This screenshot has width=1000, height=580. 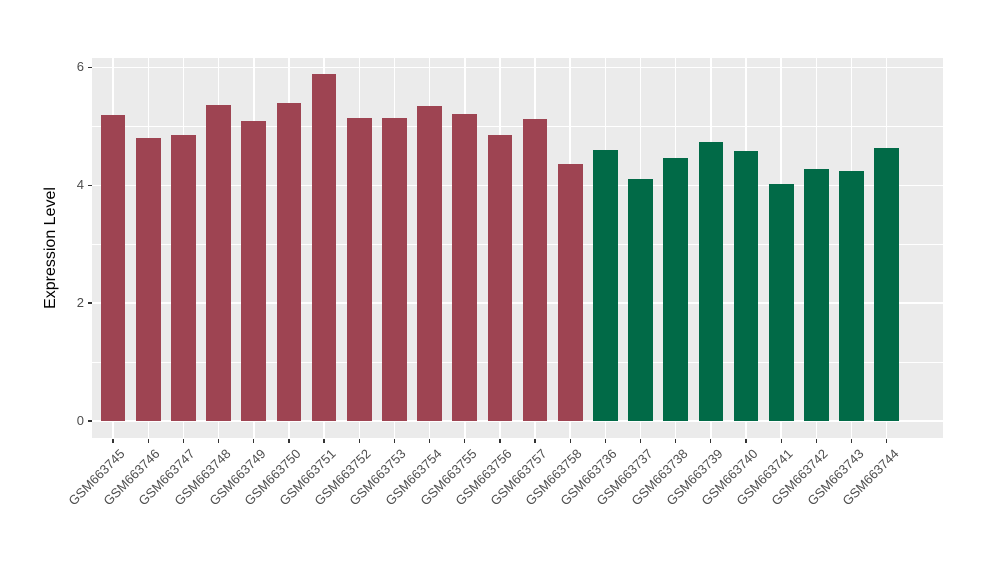 What do you see at coordinates (113, 267) in the screenshot?
I see `bar-GSM663745` at bounding box center [113, 267].